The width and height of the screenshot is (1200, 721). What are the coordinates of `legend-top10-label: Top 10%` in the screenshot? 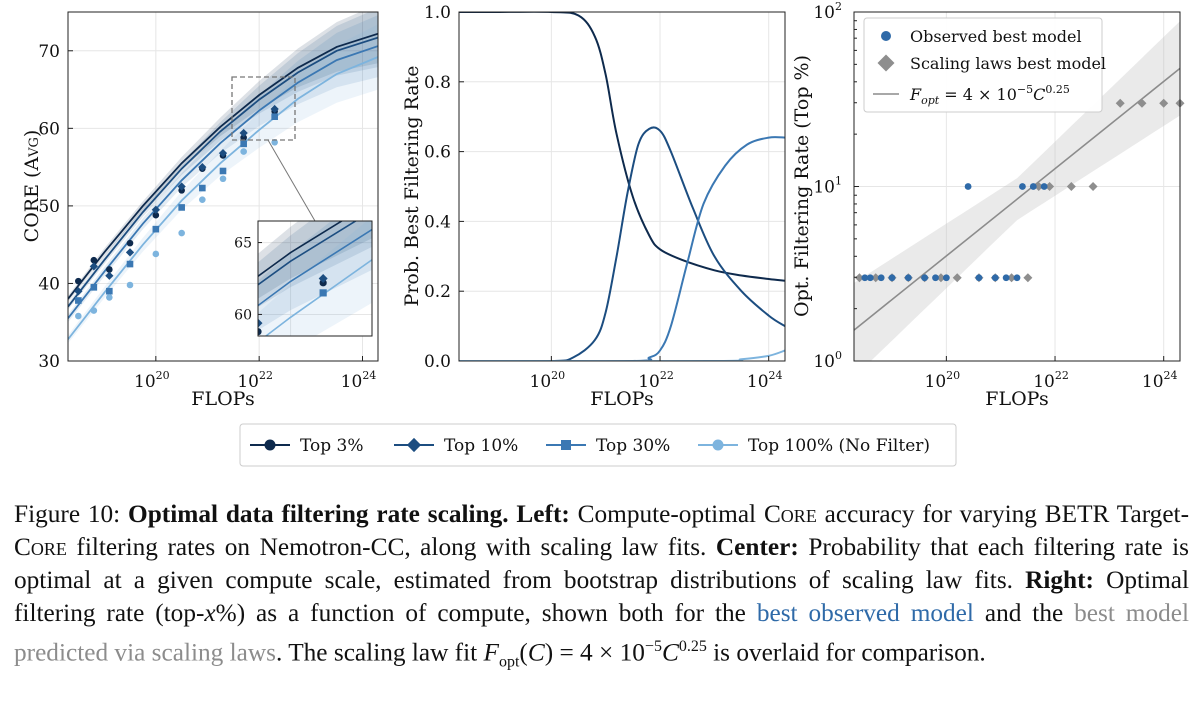 It's located at (481, 446).